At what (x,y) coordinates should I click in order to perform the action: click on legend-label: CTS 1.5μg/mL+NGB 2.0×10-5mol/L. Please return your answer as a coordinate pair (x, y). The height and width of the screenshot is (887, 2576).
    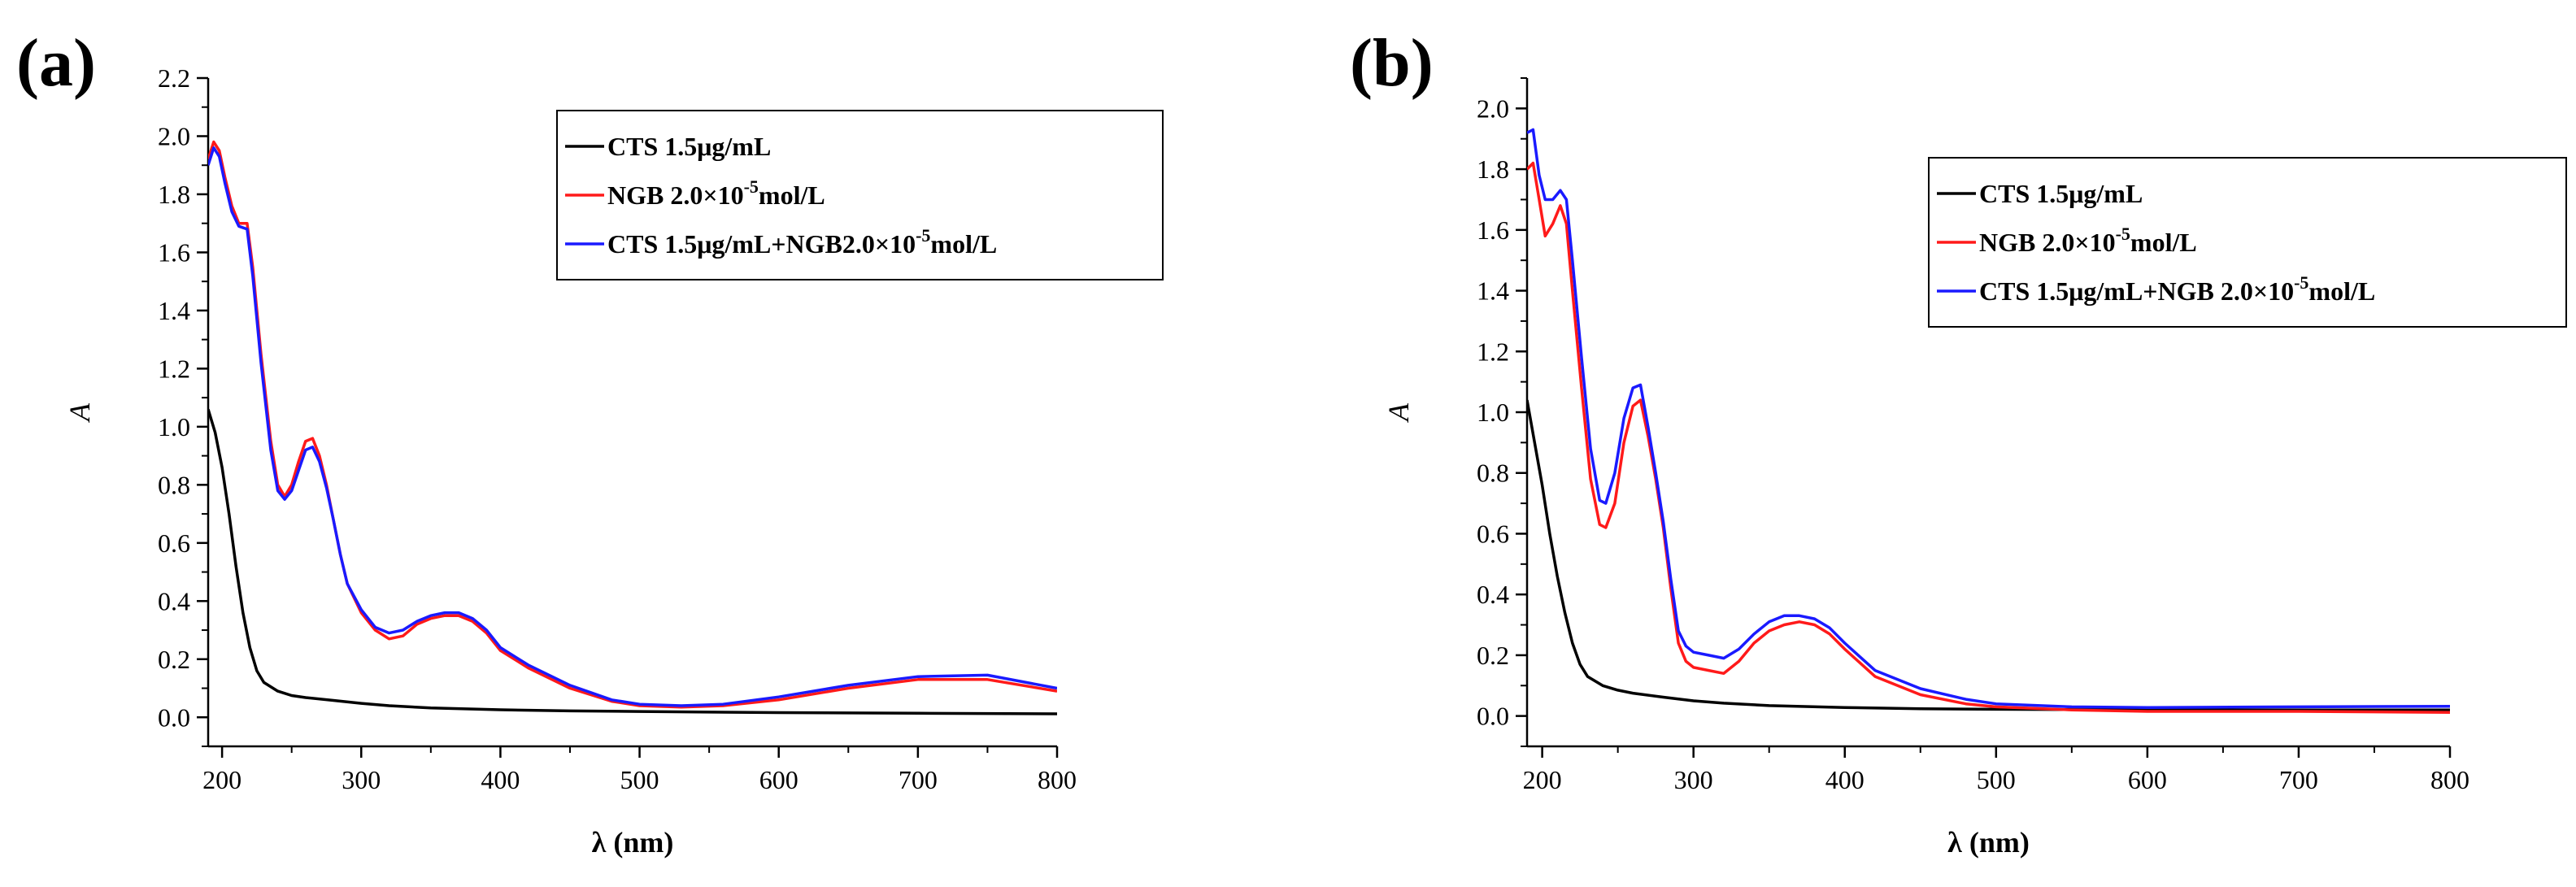
    Looking at the image, I should click on (2177, 289).